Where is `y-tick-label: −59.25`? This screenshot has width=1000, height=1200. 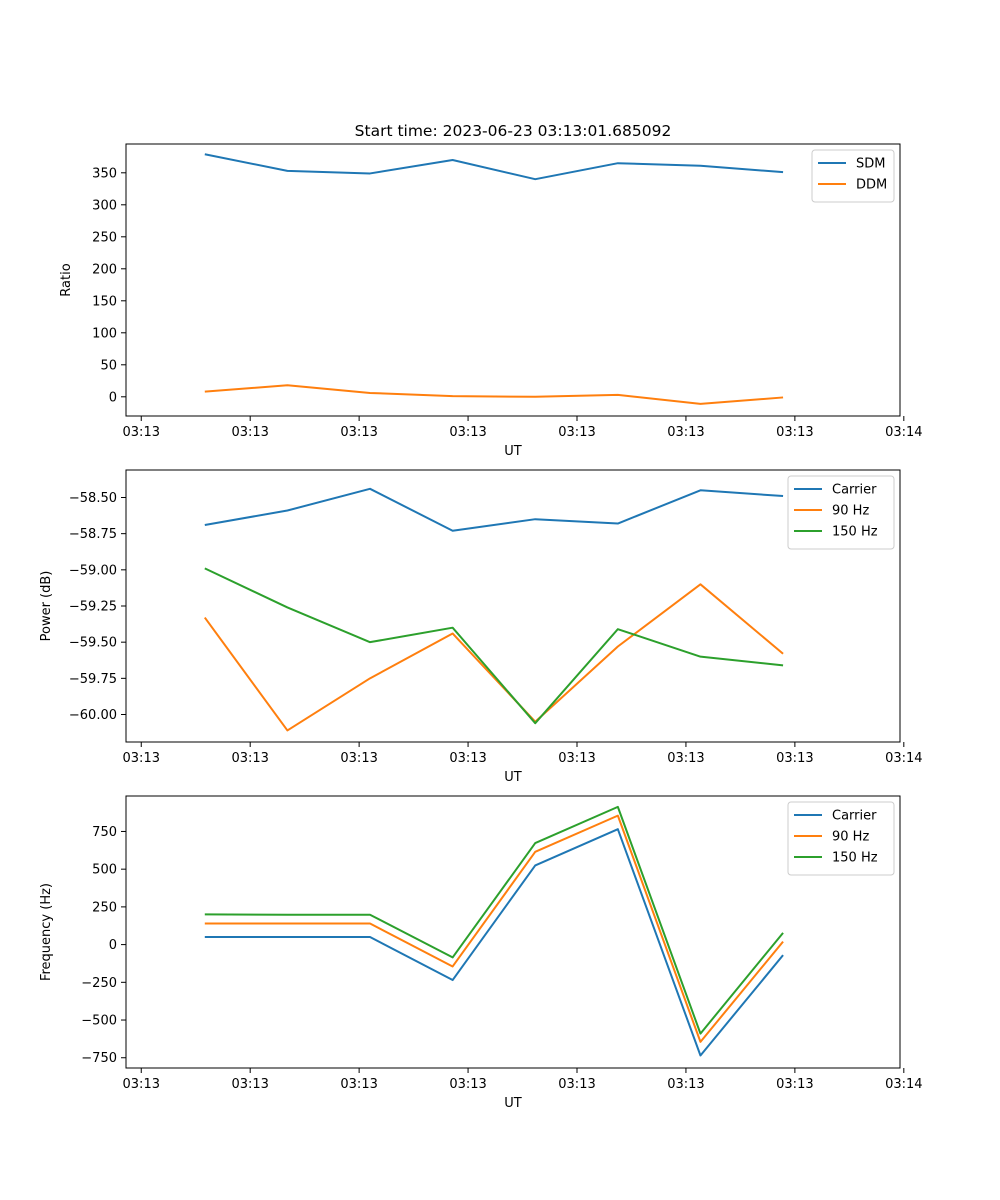
y-tick-label: −59.25 is located at coordinates (93, 607).